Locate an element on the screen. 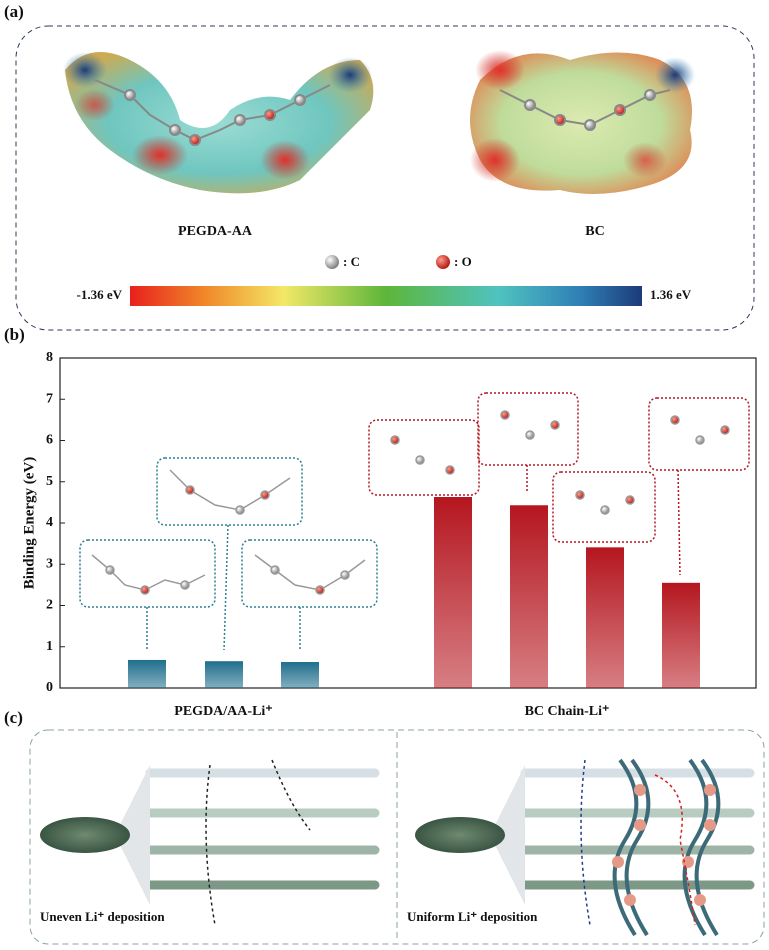 The image size is (769, 950). y-tick-label: 0 is located at coordinates (49, 687).